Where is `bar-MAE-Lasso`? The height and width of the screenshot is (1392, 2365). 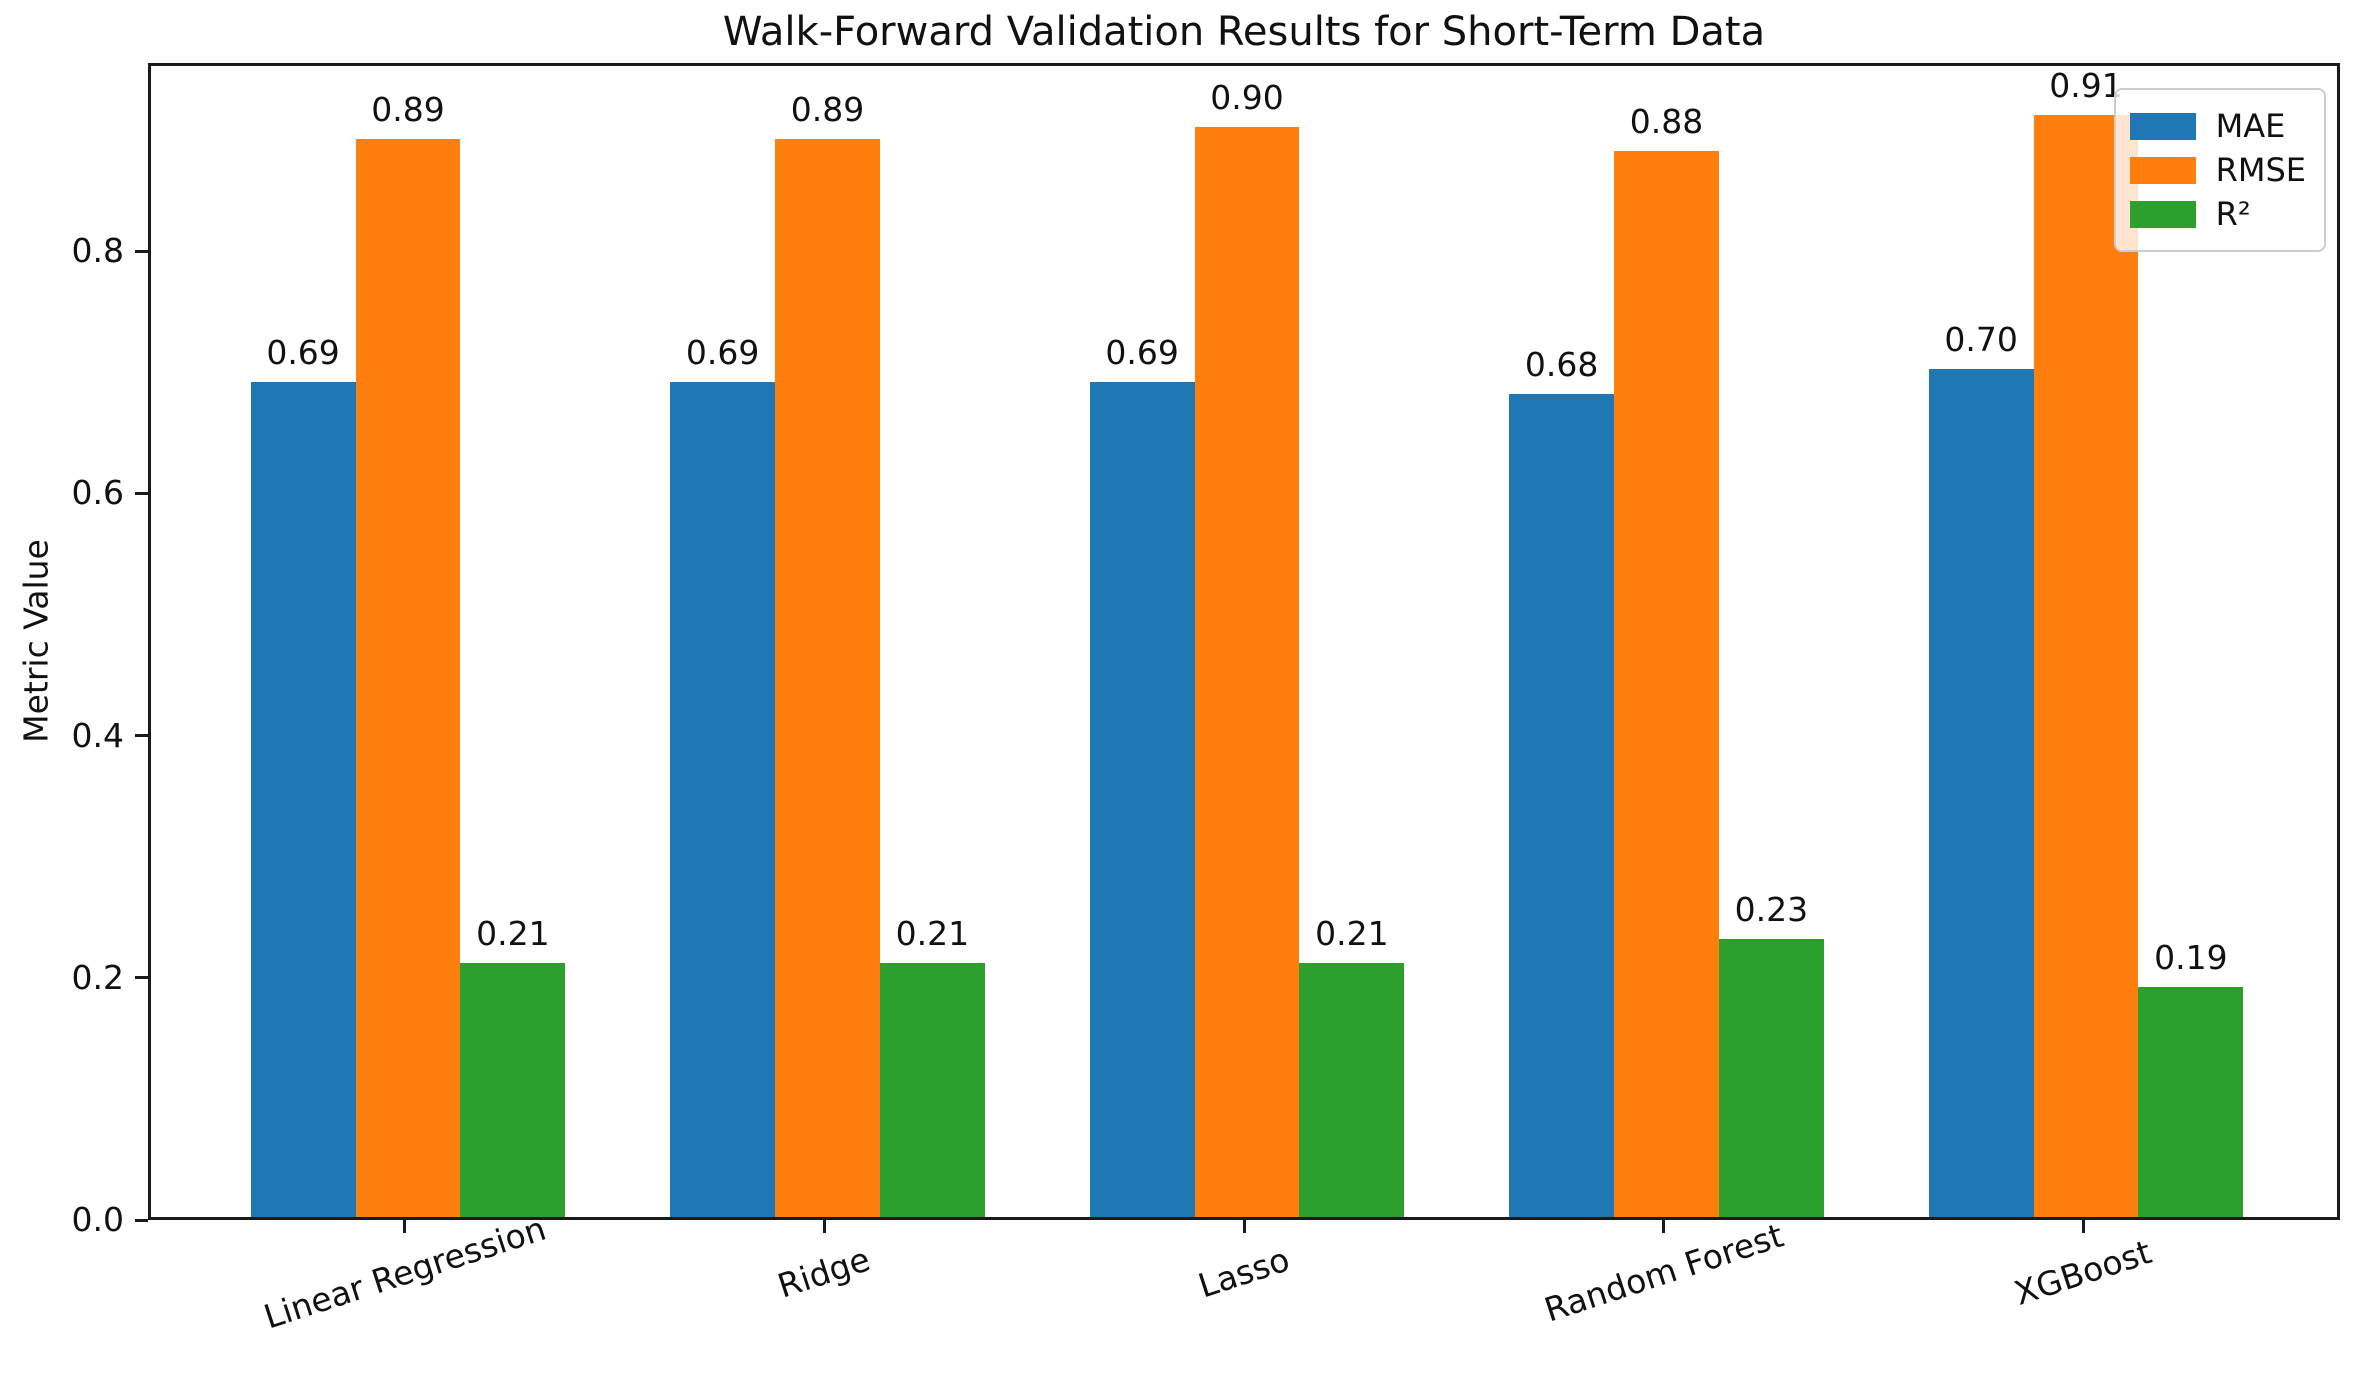
bar-MAE-Lasso is located at coordinates (1142, 799).